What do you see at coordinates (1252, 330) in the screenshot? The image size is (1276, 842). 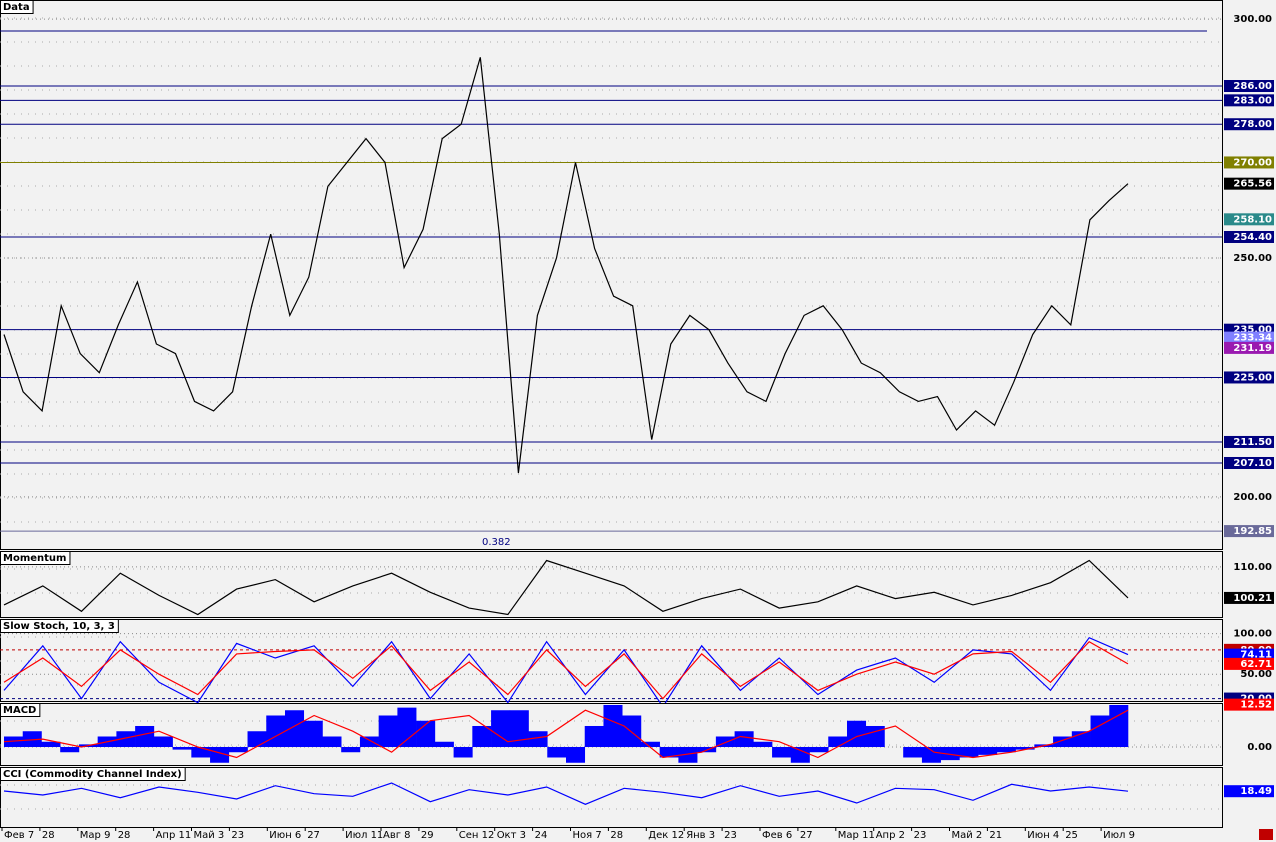 I see `level-label: 235.00` at bounding box center [1252, 330].